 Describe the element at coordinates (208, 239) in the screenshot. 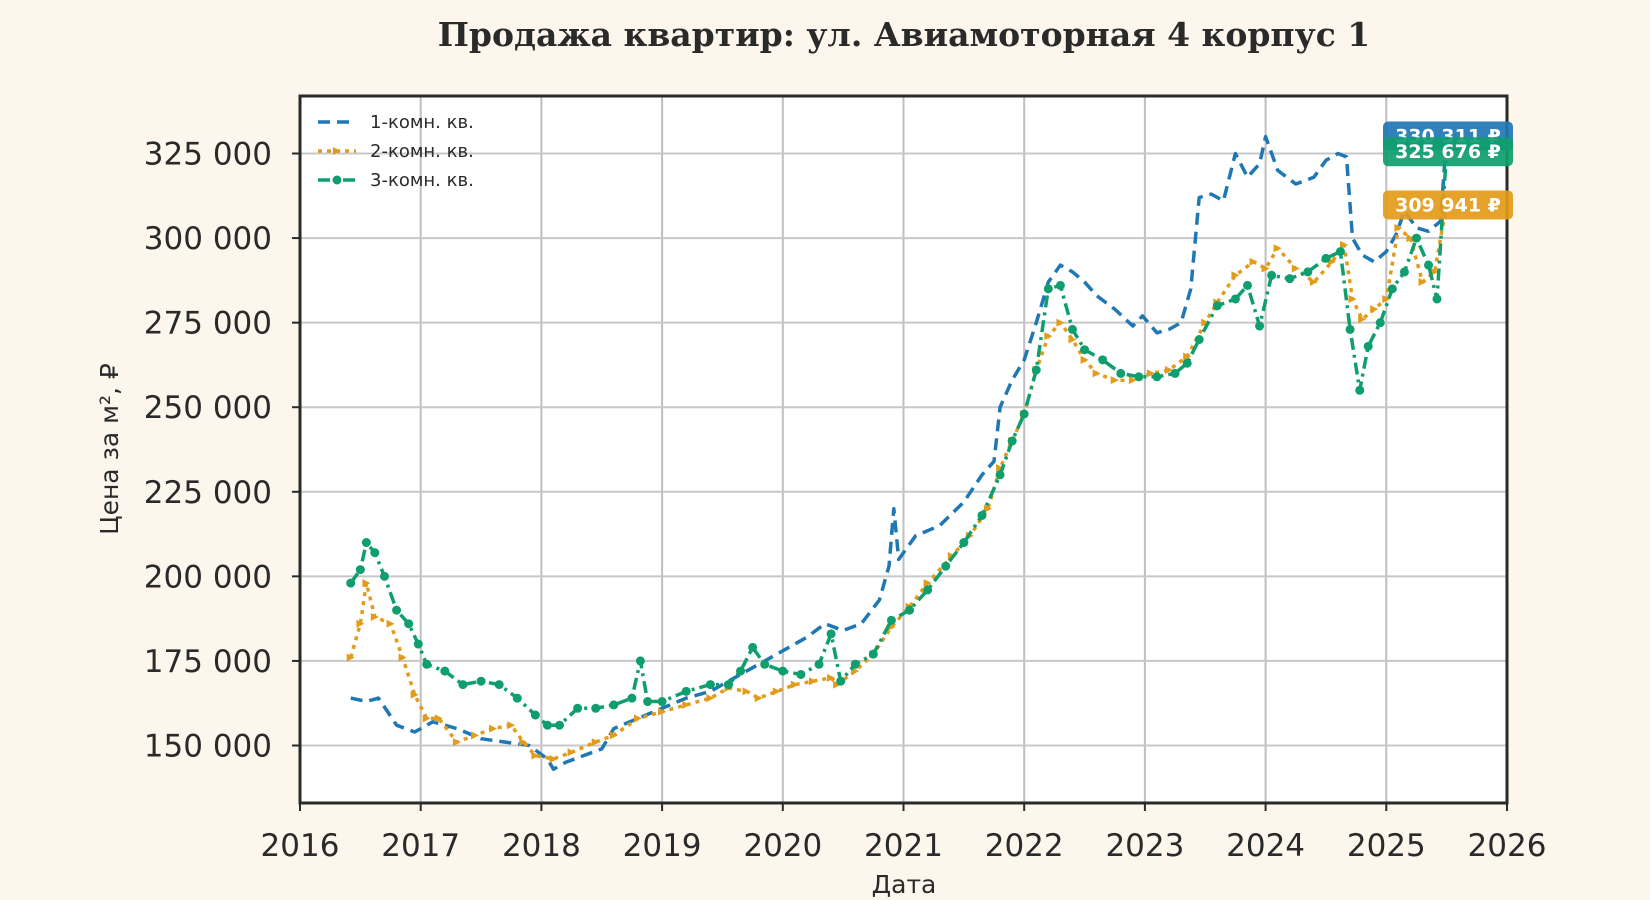

I see `y-tick-label: 300 000` at that location.